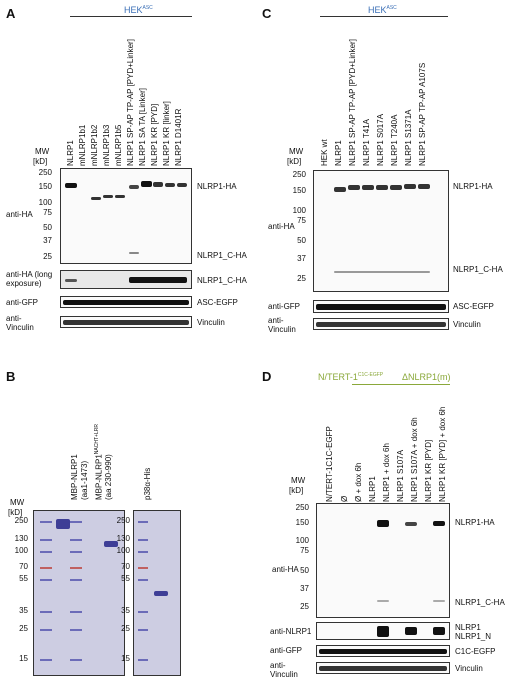 This screenshot has width=520, height=684. I want to click on panel-d-mw-title: MW, so click(298, 480).